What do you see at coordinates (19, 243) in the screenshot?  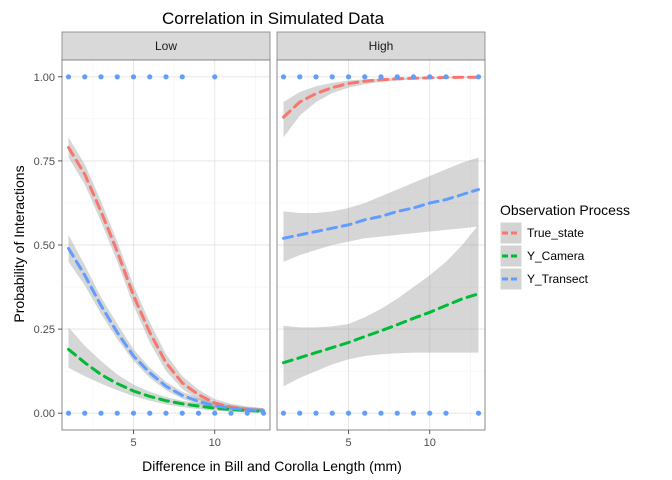 I see `y-axis-title: Probability of Interactions` at bounding box center [19, 243].